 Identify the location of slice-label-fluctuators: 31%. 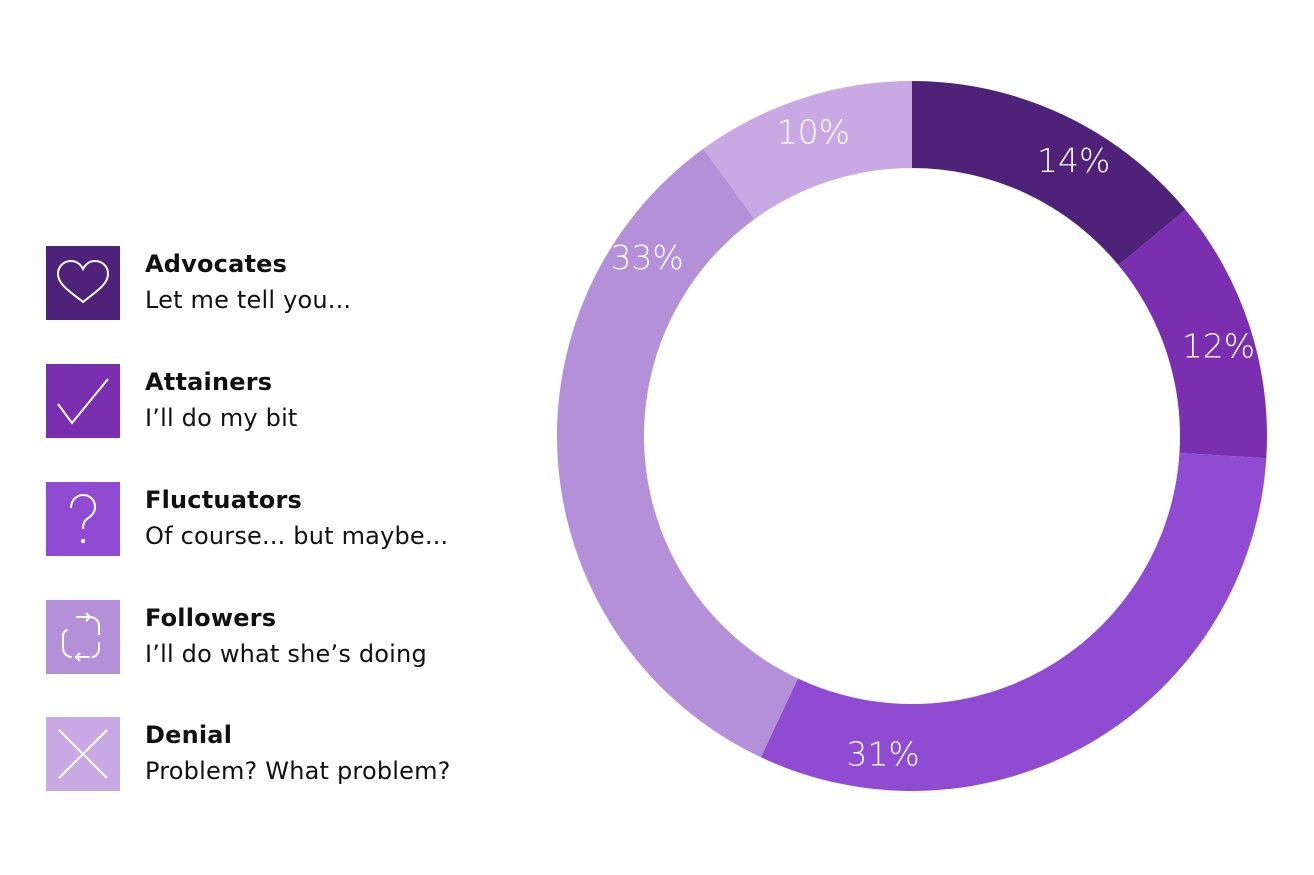
(882, 754).